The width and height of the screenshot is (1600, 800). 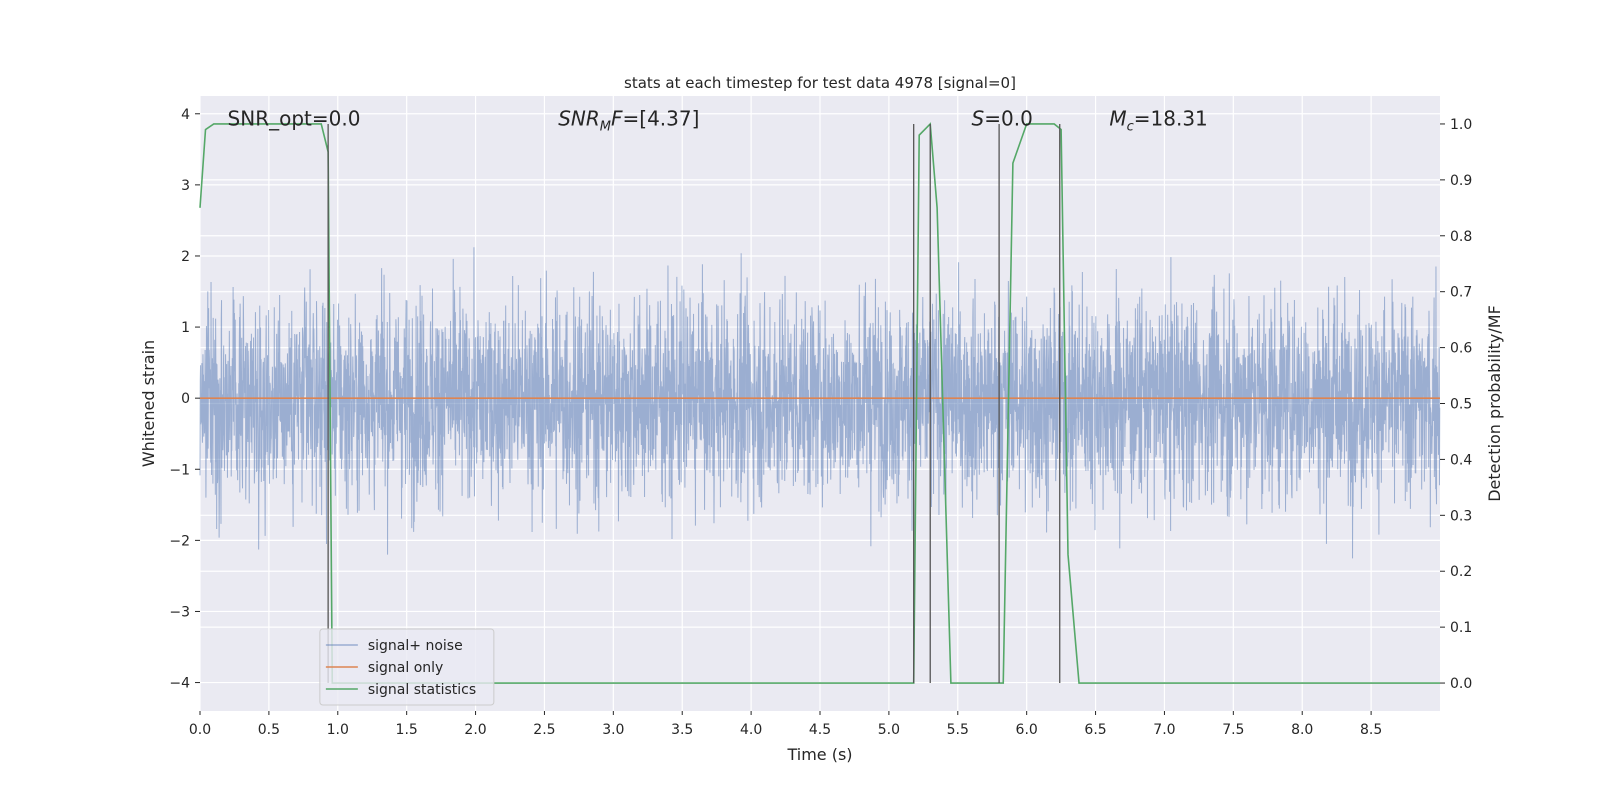 What do you see at coordinates (185, 328) in the screenshot?
I see `y-left-tick-label: 1` at bounding box center [185, 328].